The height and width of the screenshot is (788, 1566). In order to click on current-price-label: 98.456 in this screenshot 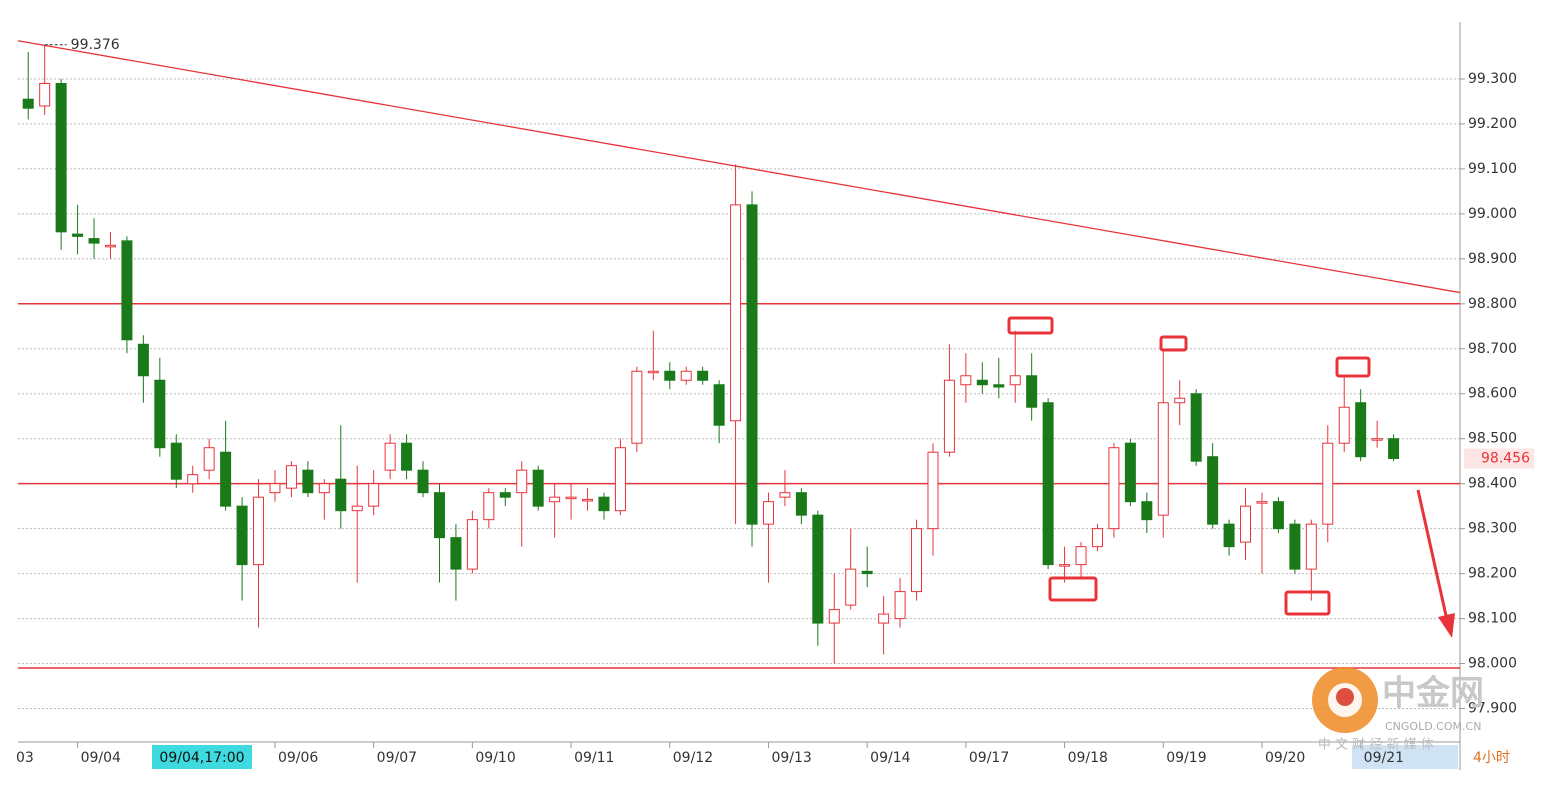, I will do `click(1505, 458)`.